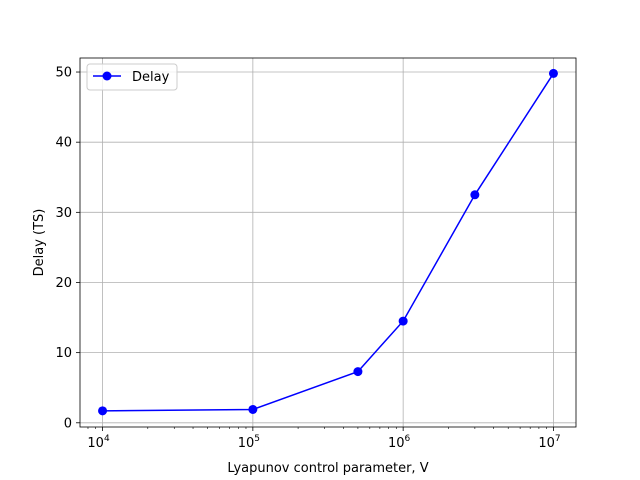  I want to click on x-tick-label: 10⁷, so click(549, 442).